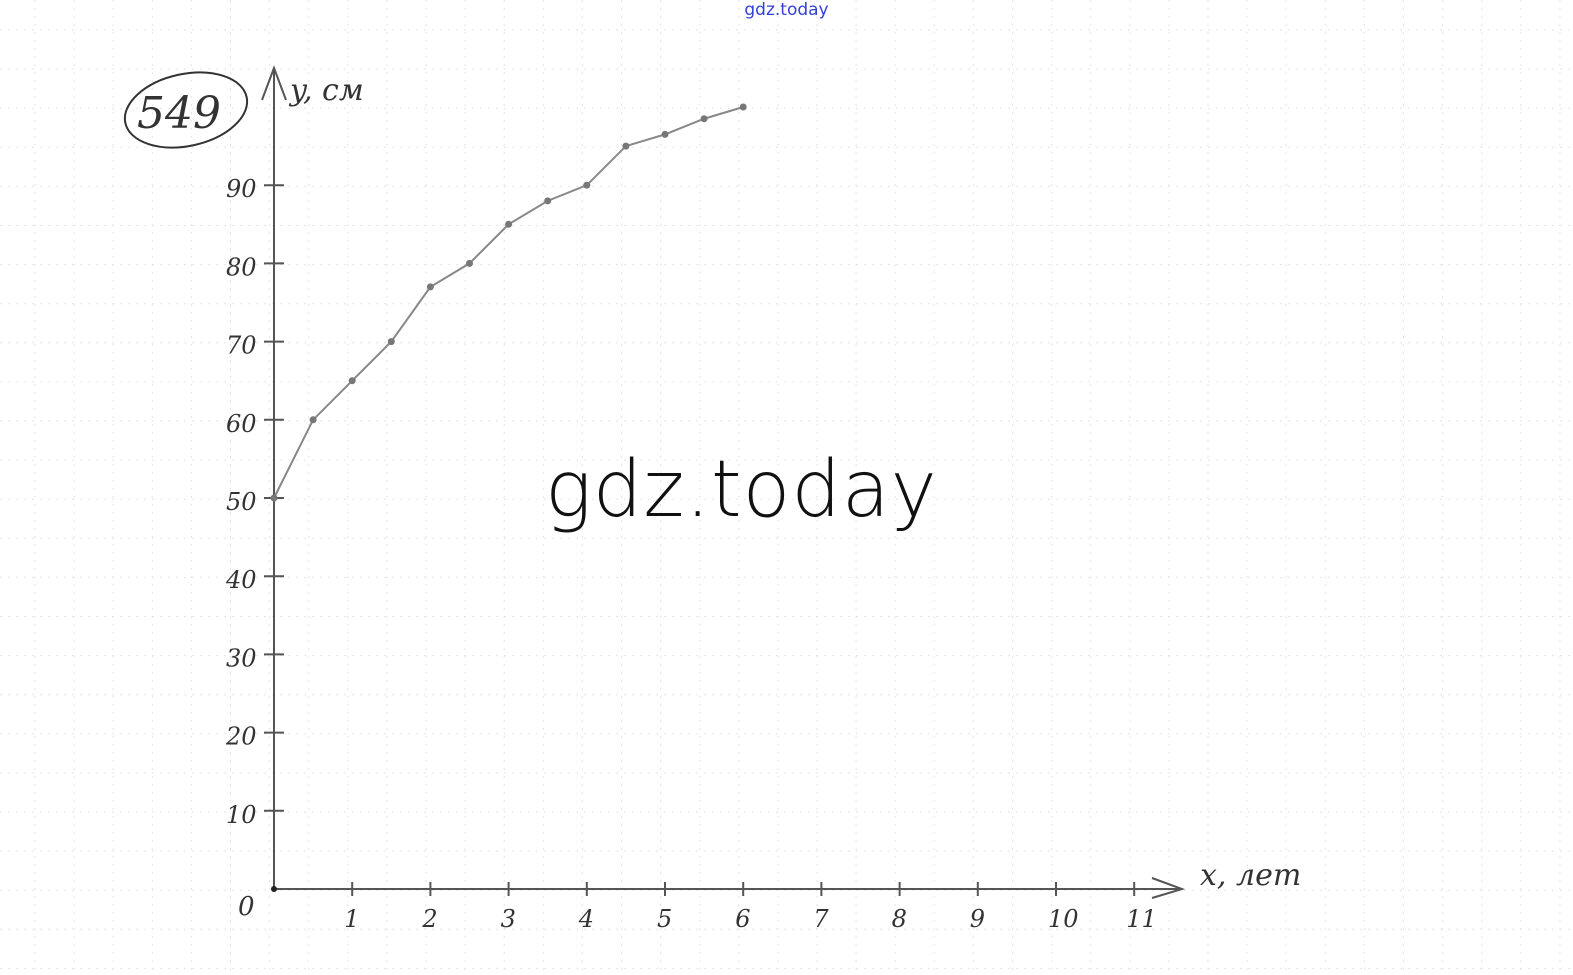 The width and height of the screenshot is (1573, 975). I want to click on x-tick-label: 1, so click(351, 919).